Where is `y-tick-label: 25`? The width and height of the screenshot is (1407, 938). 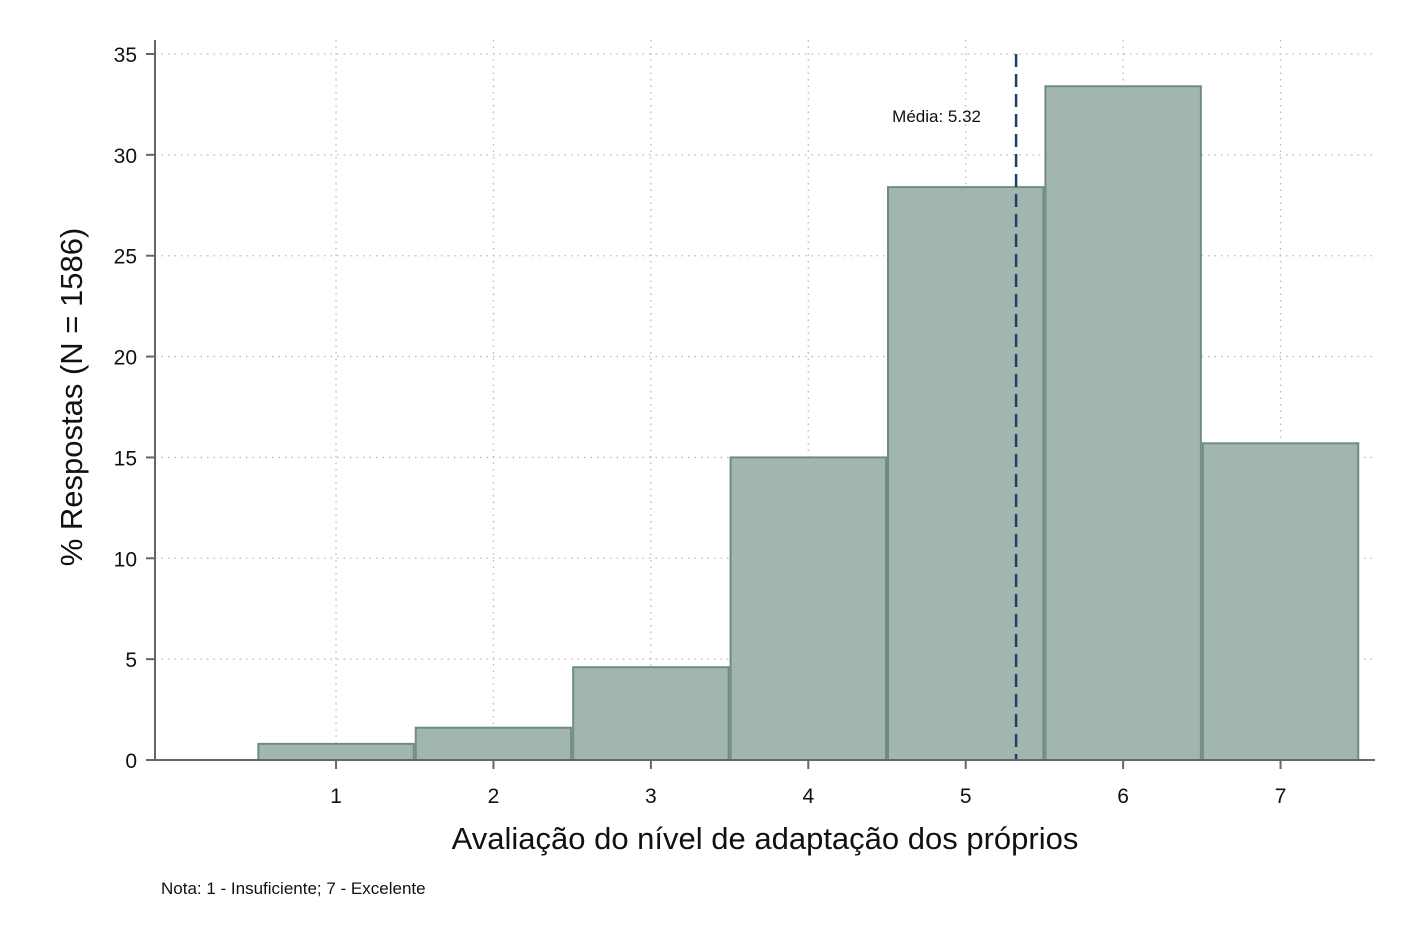 y-tick-label: 25 is located at coordinates (125, 257).